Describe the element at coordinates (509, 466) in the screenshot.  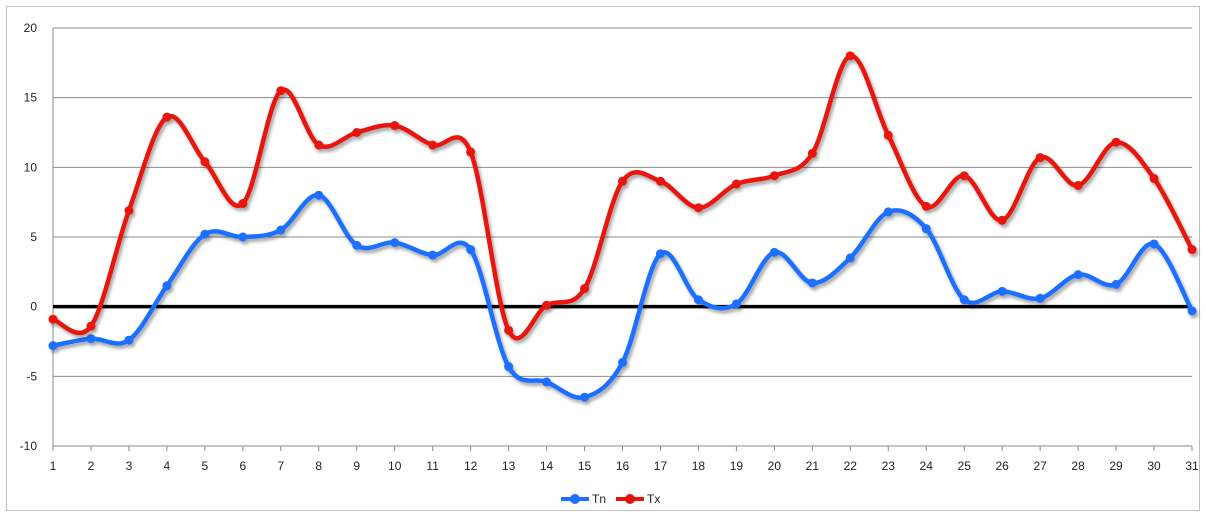
I see `x-tick-label: 13` at that location.